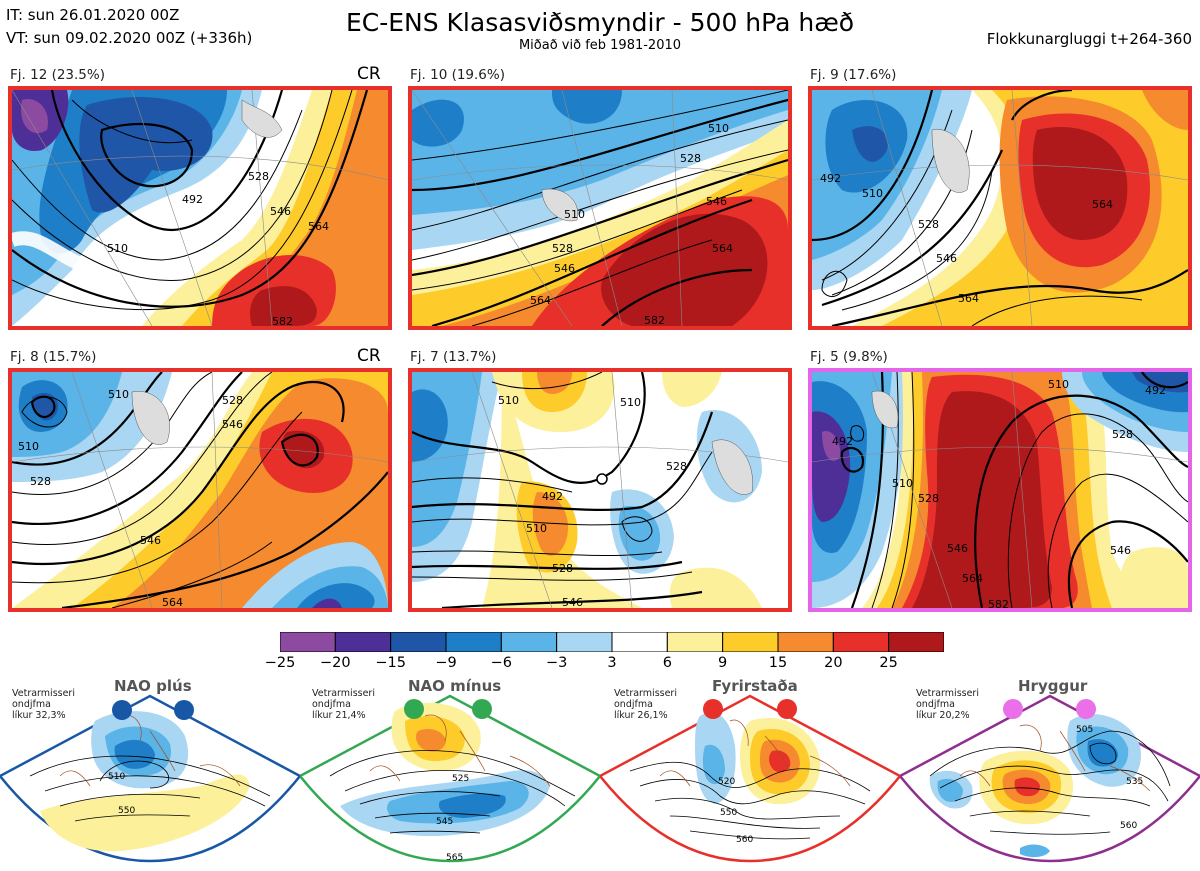 The height and width of the screenshot is (871, 1200). What do you see at coordinates (600, 45) in the screenshot?
I see `page-subtitle: Miðað við feb 1981-2010` at bounding box center [600, 45].